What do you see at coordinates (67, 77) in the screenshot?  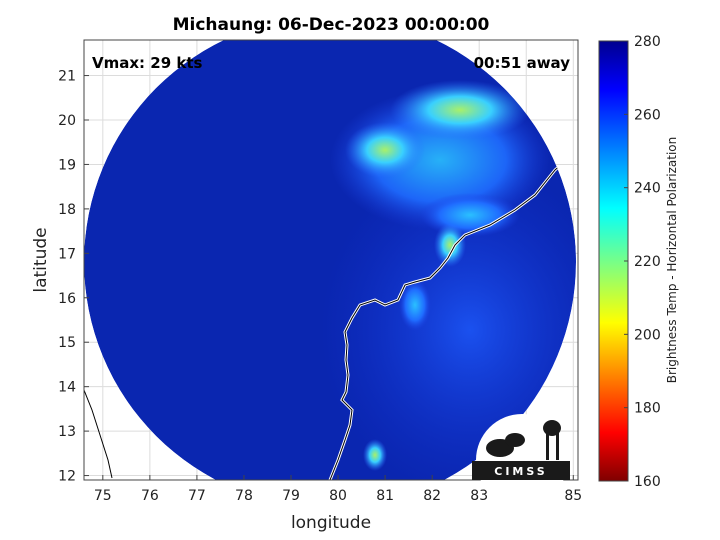 I see `y-tick-label: 21` at bounding box center [67, 77].